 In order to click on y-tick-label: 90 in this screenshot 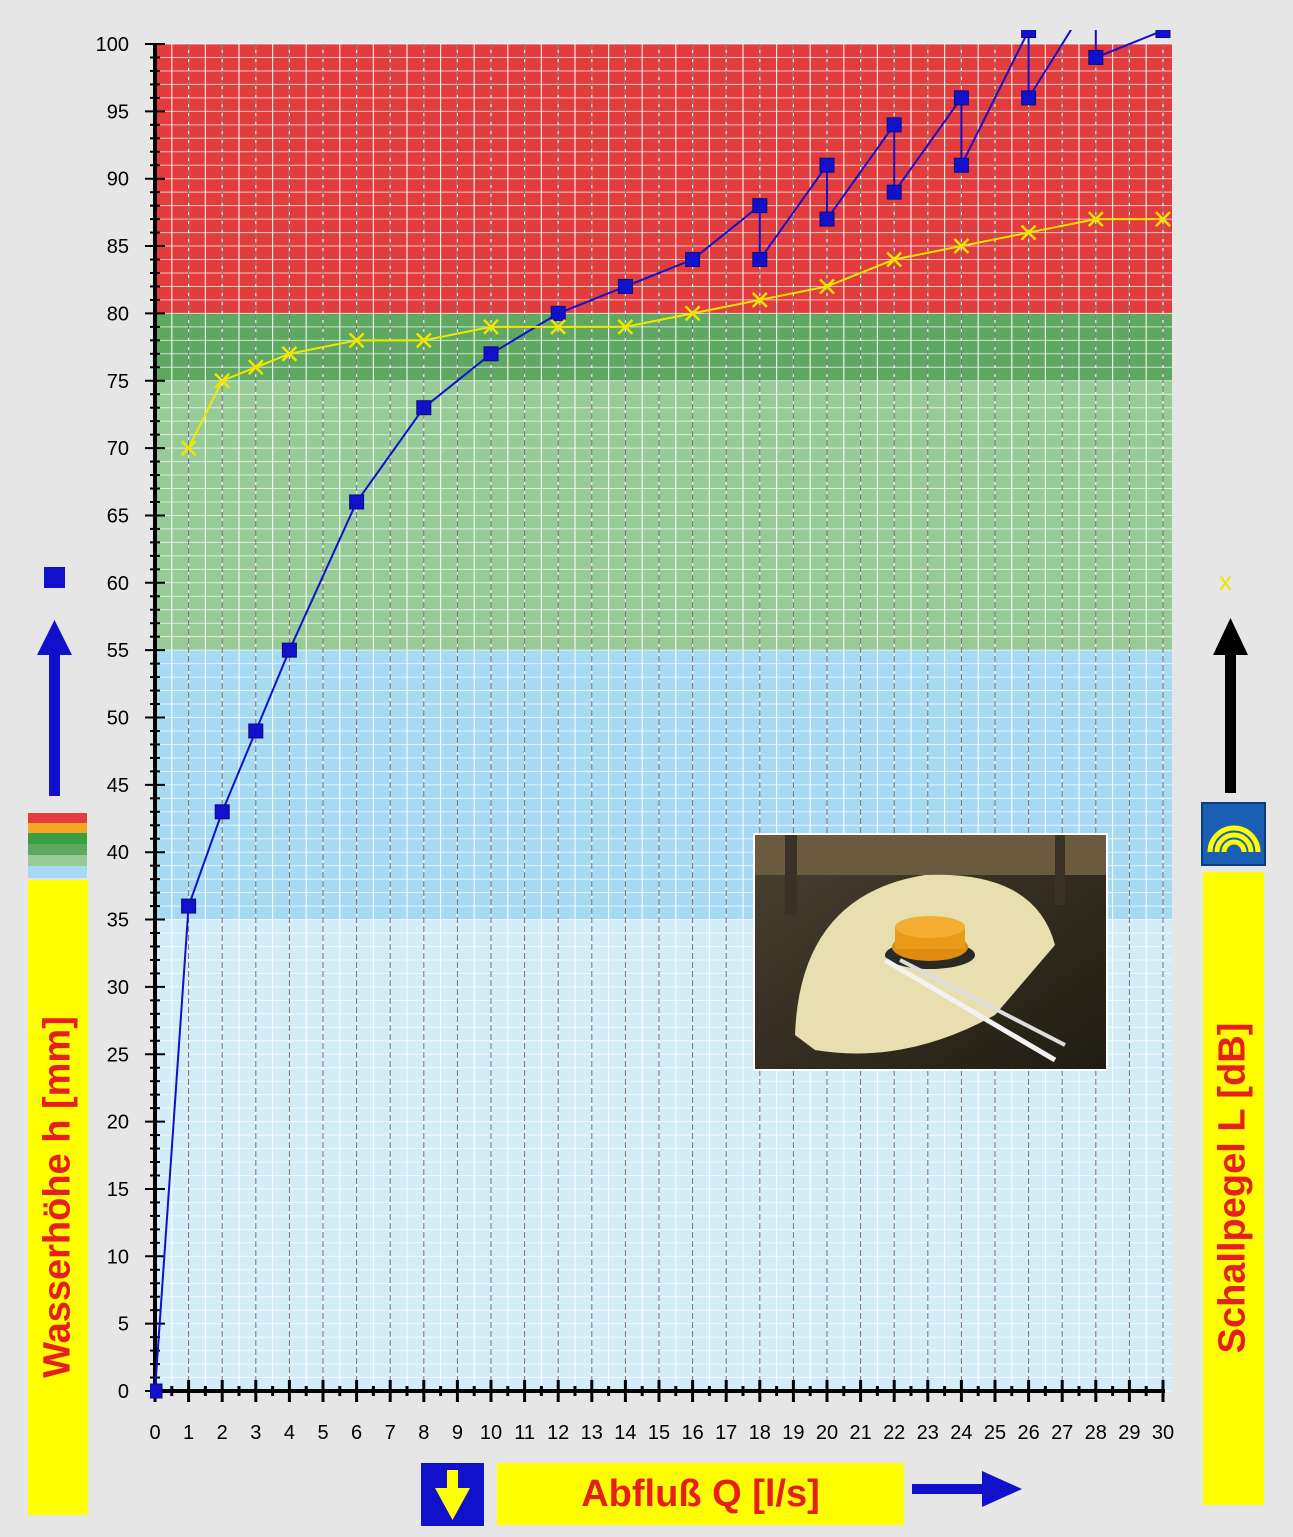, I will do `click(118, 180)`.